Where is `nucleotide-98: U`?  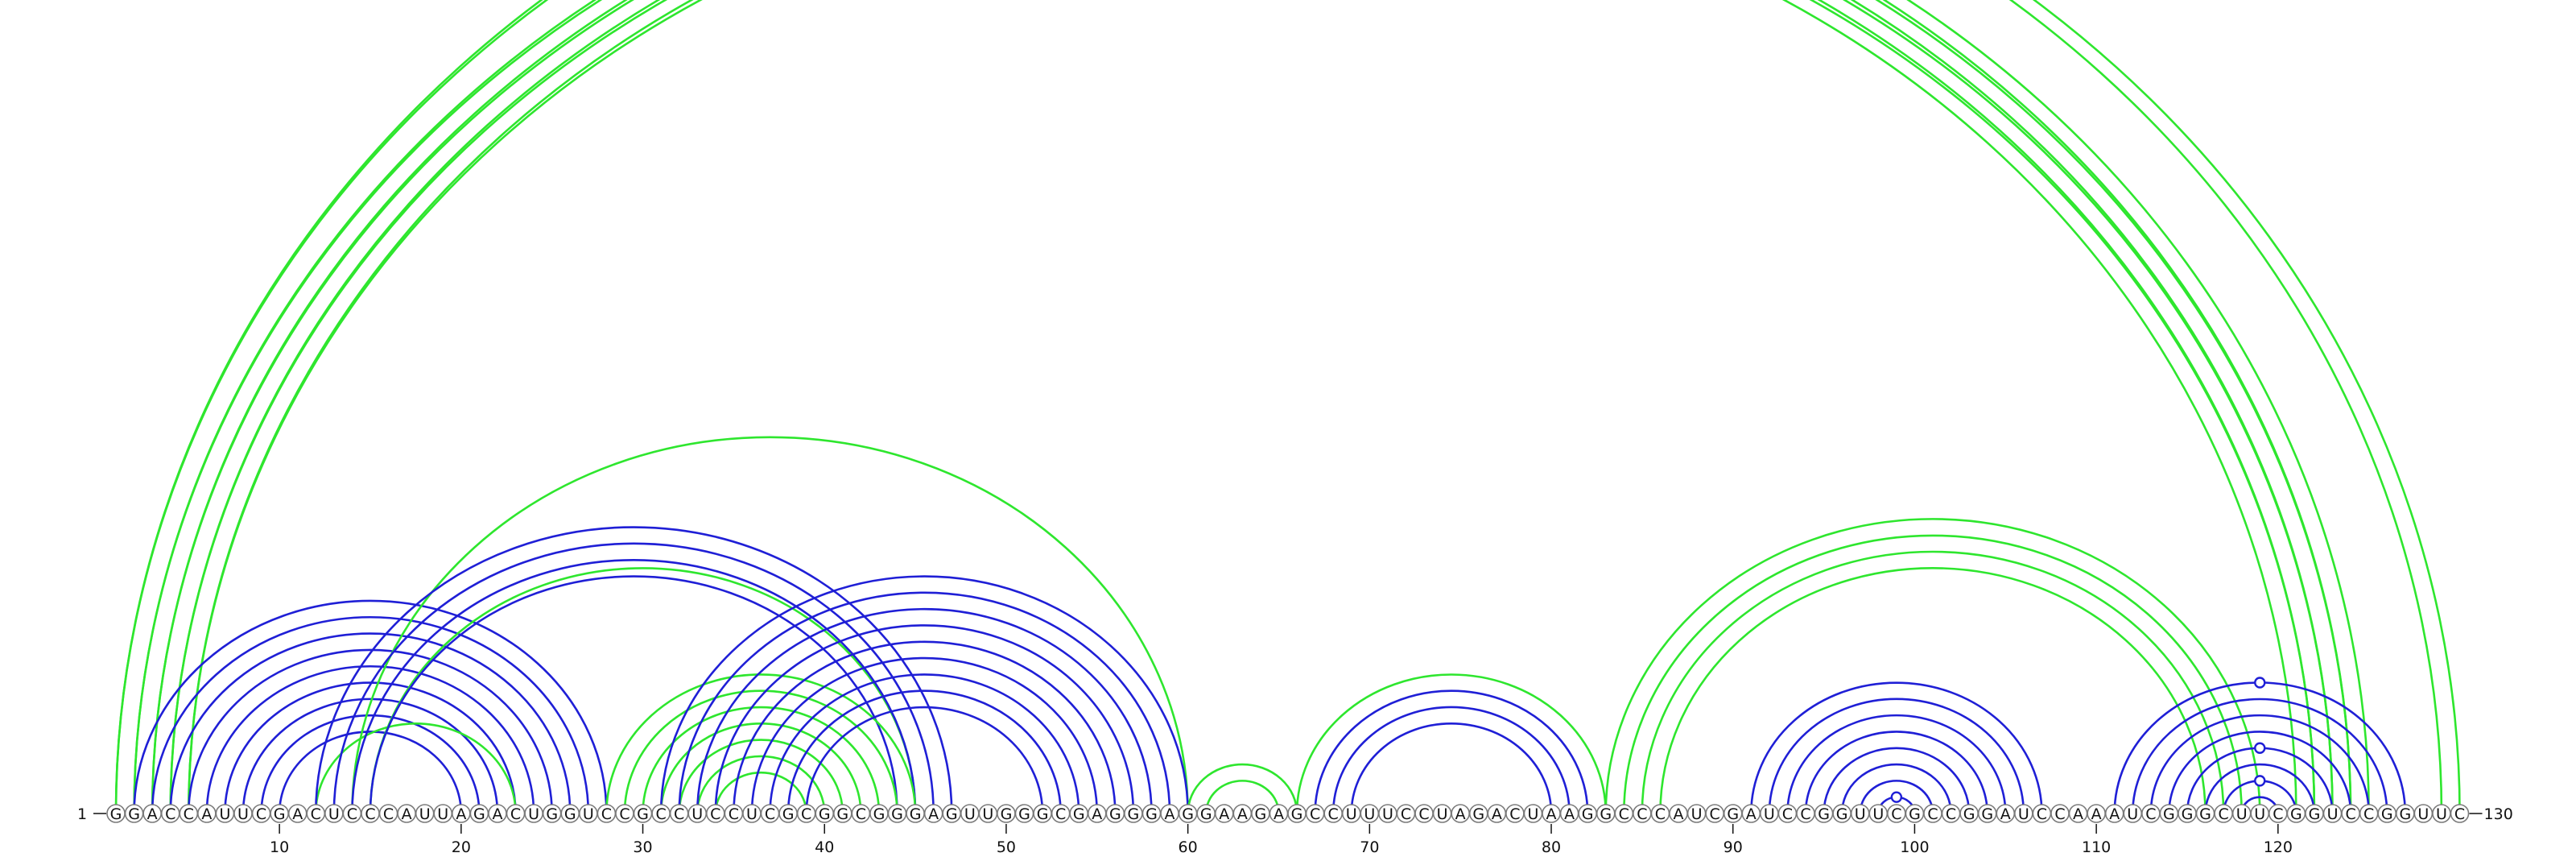 nucleotide-98: U is located at coordinates (1878, 813).